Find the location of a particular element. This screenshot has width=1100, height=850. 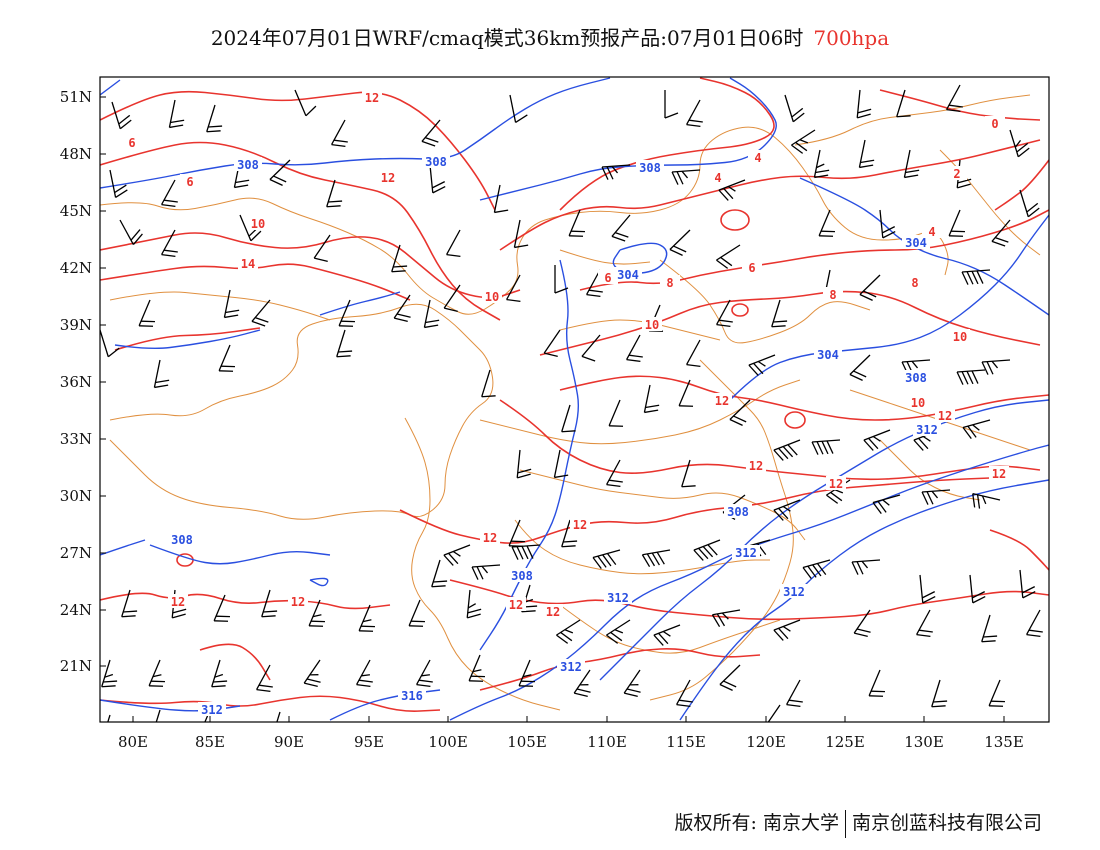

lat-tick-label: 39N is located at coordinates (76, 325).